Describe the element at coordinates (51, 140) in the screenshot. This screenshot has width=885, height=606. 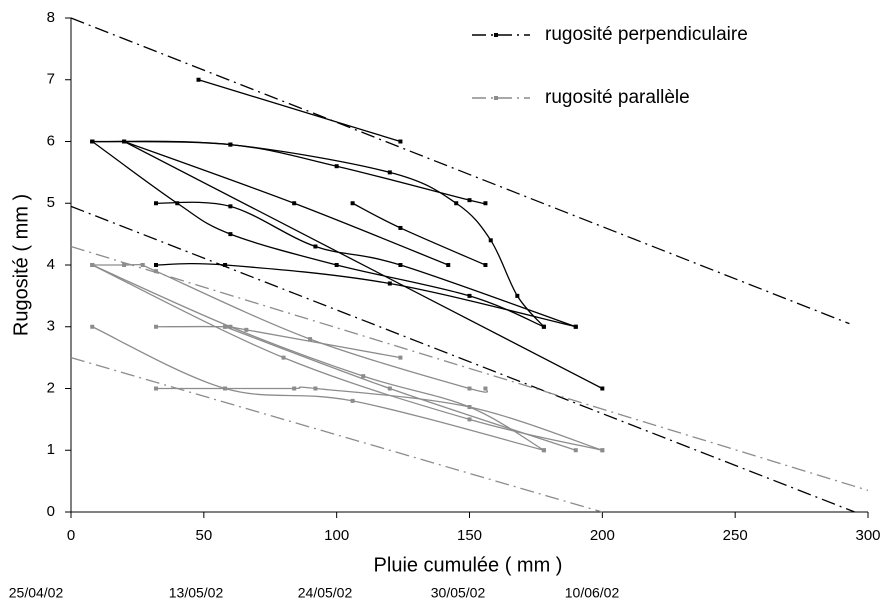
I see `y-tick-label: 6` at that location.